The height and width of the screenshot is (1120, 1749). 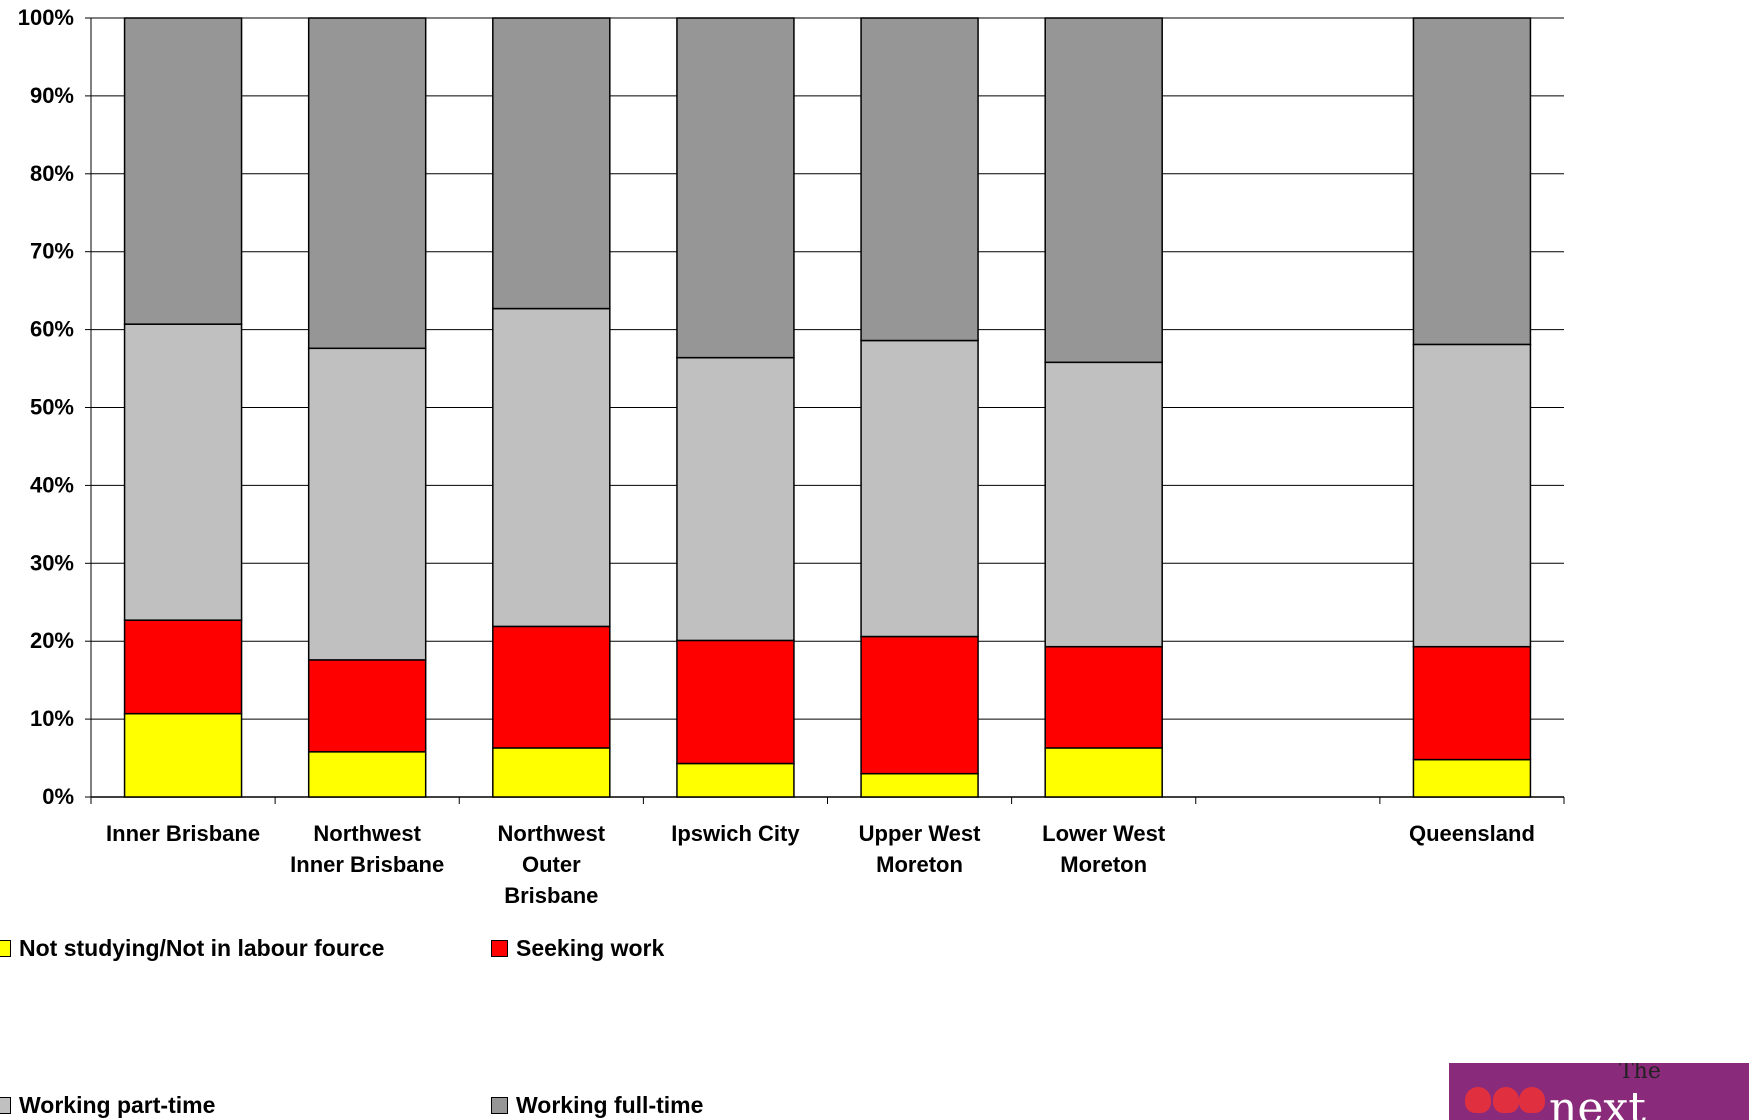 I want to click on legend-item-not-studying: Not studying/Not in labour fource, so click(x=192, y=948).